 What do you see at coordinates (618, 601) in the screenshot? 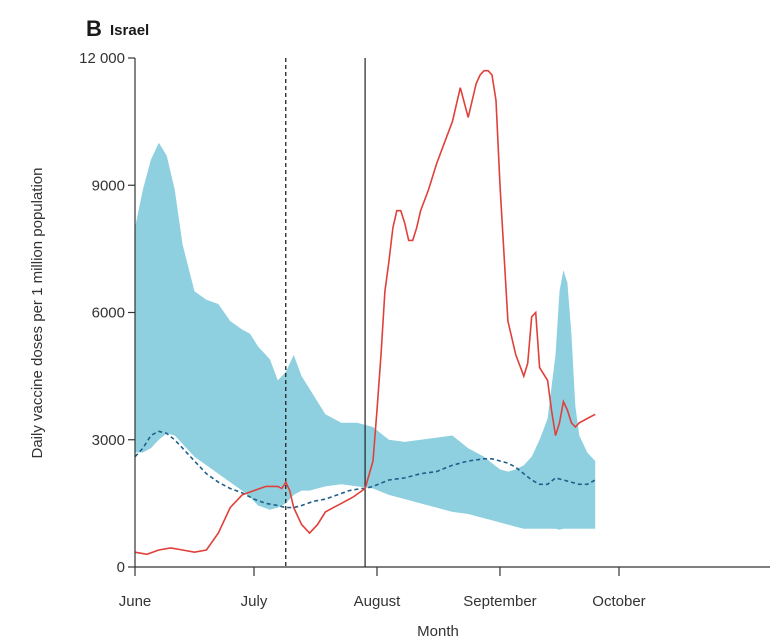
I see `x-tick-label: October` at bounding box center [618, 601].